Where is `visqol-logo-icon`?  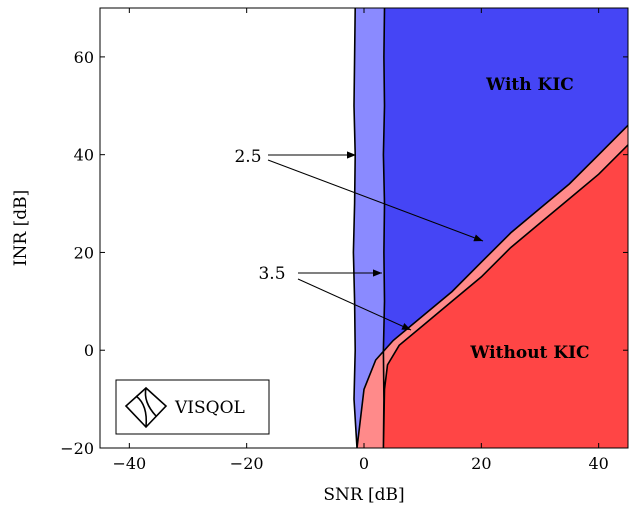 visqol-logo-icon is located at coordinates (146, 407).